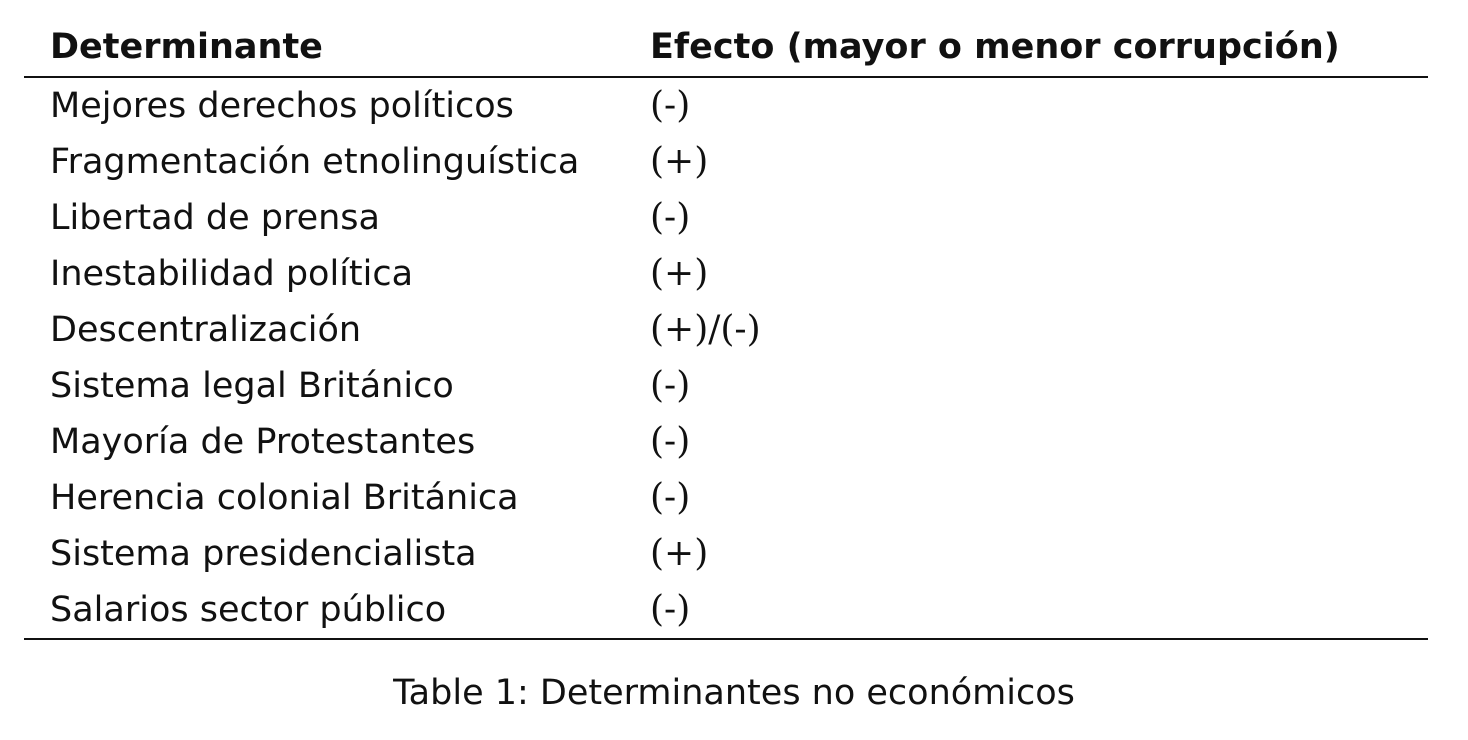  I want to click on effect-cell: (+)/(-), so click(705, 329).